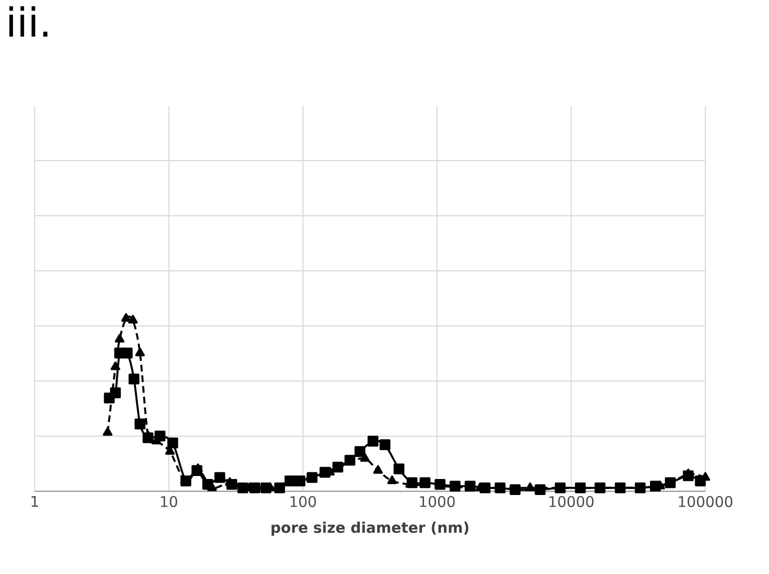 Image resolution: width=769 pixels, height=574 pixels. What do you see at coordinates (437, 502) in the screenshot?
I see `x-tick-label: 1000` at bounding box center [437, 502].